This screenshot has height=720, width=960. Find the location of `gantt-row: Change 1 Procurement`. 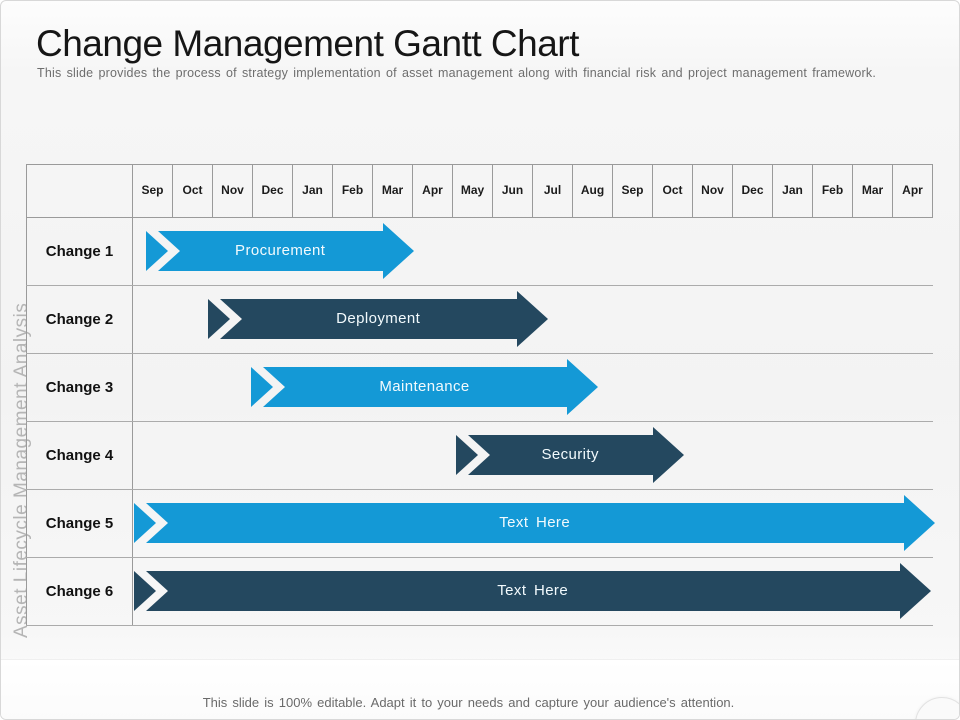

gantt-row: Change 1 Procurement is located at coordinates (479, 252).